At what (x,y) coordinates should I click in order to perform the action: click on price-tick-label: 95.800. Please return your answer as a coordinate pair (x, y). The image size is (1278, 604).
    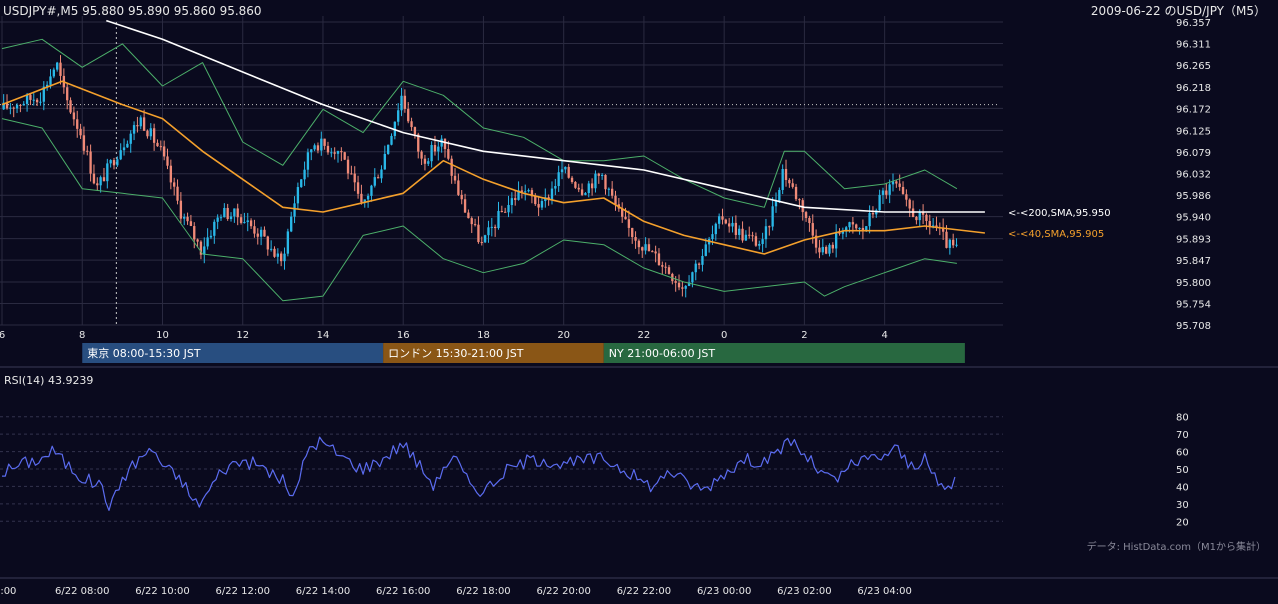
    Looking at the image, I should click on (1193, 283).